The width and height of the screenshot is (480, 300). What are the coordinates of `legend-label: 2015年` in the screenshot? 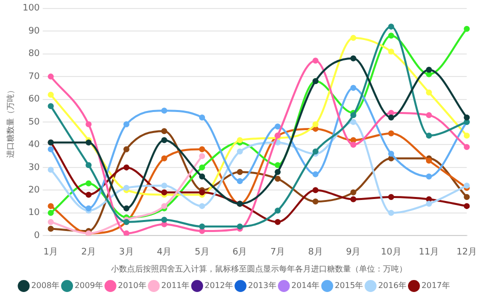 It's located at (349, 285).